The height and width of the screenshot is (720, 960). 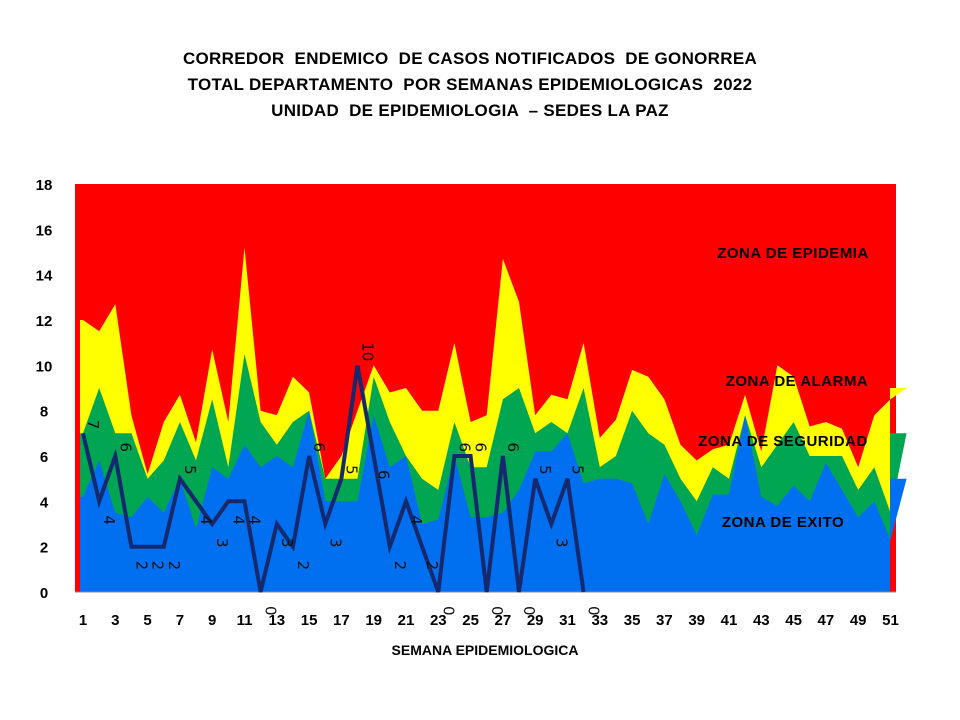 I want to click on x-tick-label: 3, so click(x=115, y=620).